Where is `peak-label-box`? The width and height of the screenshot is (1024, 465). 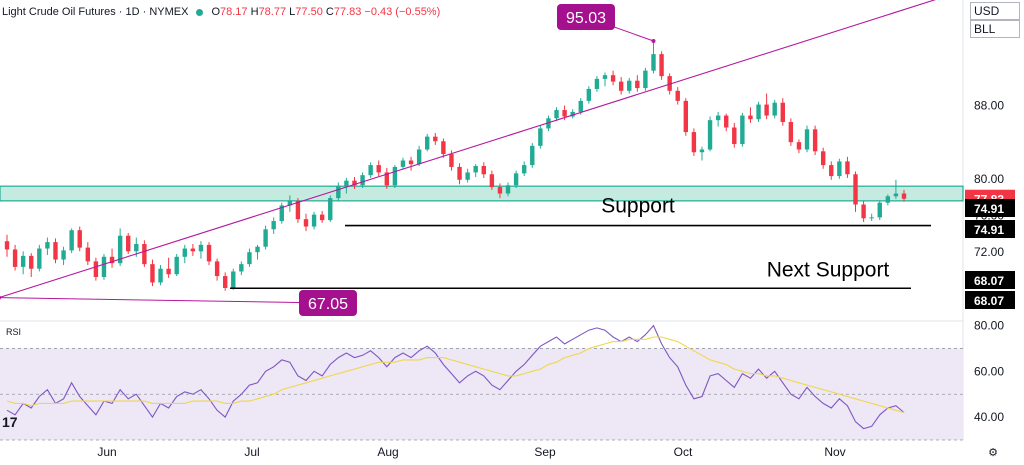 peak-label-box is located at coordinates (586, 17).